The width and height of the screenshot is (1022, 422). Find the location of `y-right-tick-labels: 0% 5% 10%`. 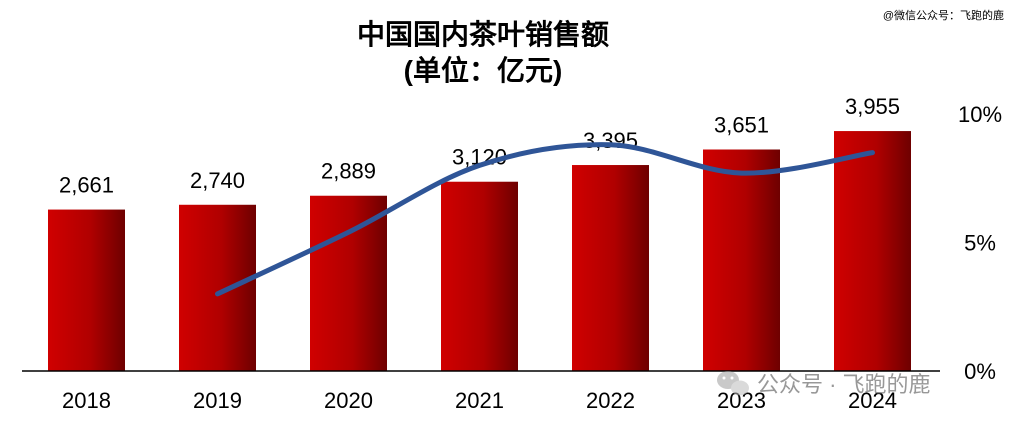

y-right-tick-labels: 0% 5% 10% is located at coordinates (980, 243).